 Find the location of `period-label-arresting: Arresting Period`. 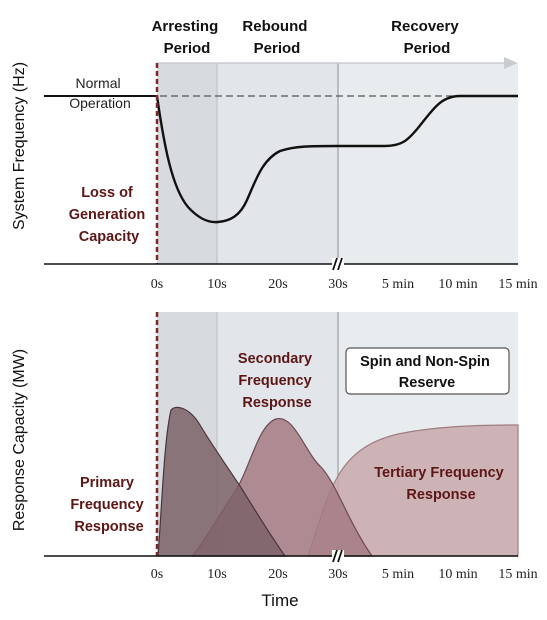

period-label-arresting: Arresting Period is located at coordinates (187, 37).